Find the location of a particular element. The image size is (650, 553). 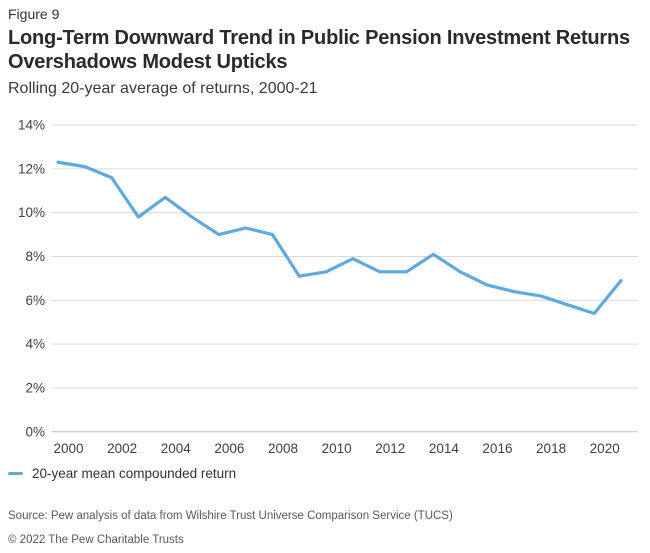

y-tick-label-8: 8% is located at coordinates (35, 256).